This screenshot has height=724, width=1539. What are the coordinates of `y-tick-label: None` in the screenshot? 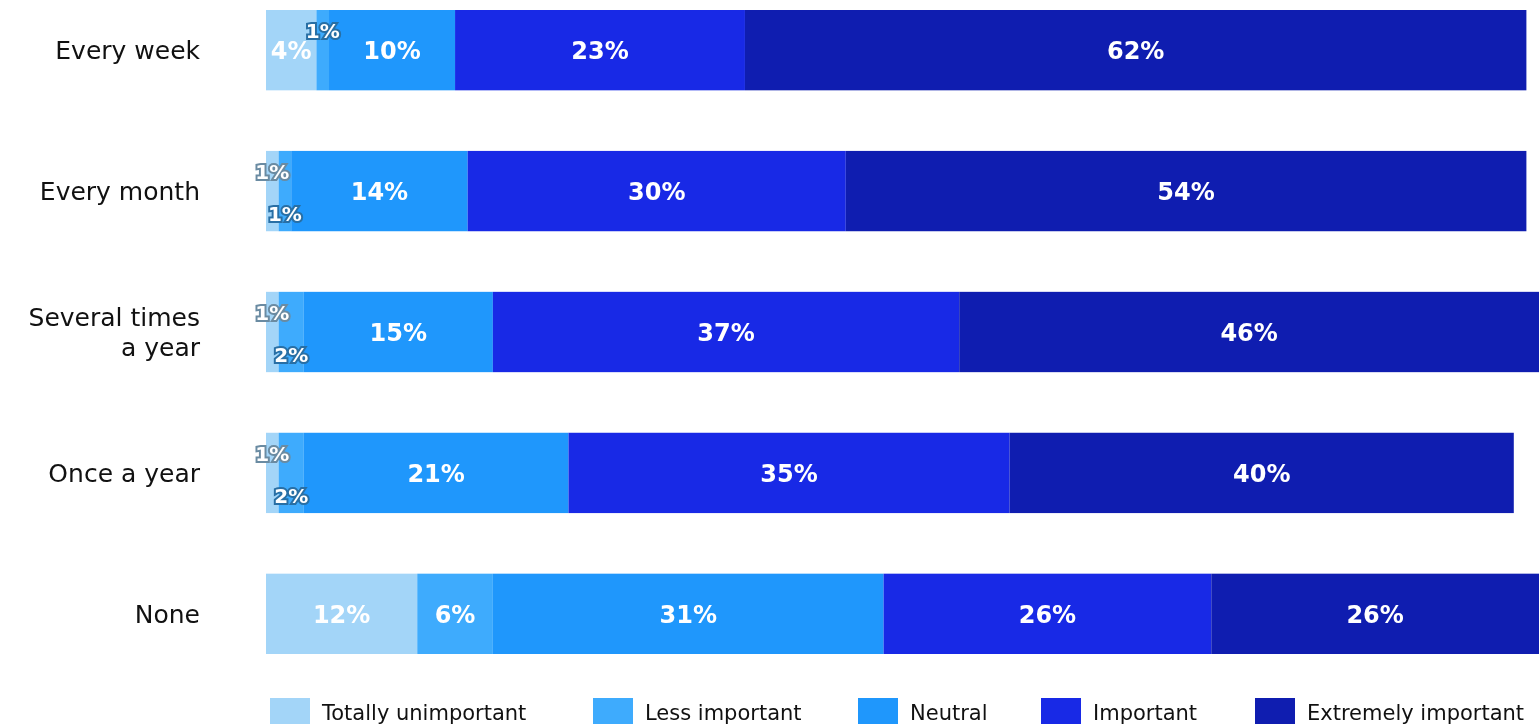 It's located at (167, 614).